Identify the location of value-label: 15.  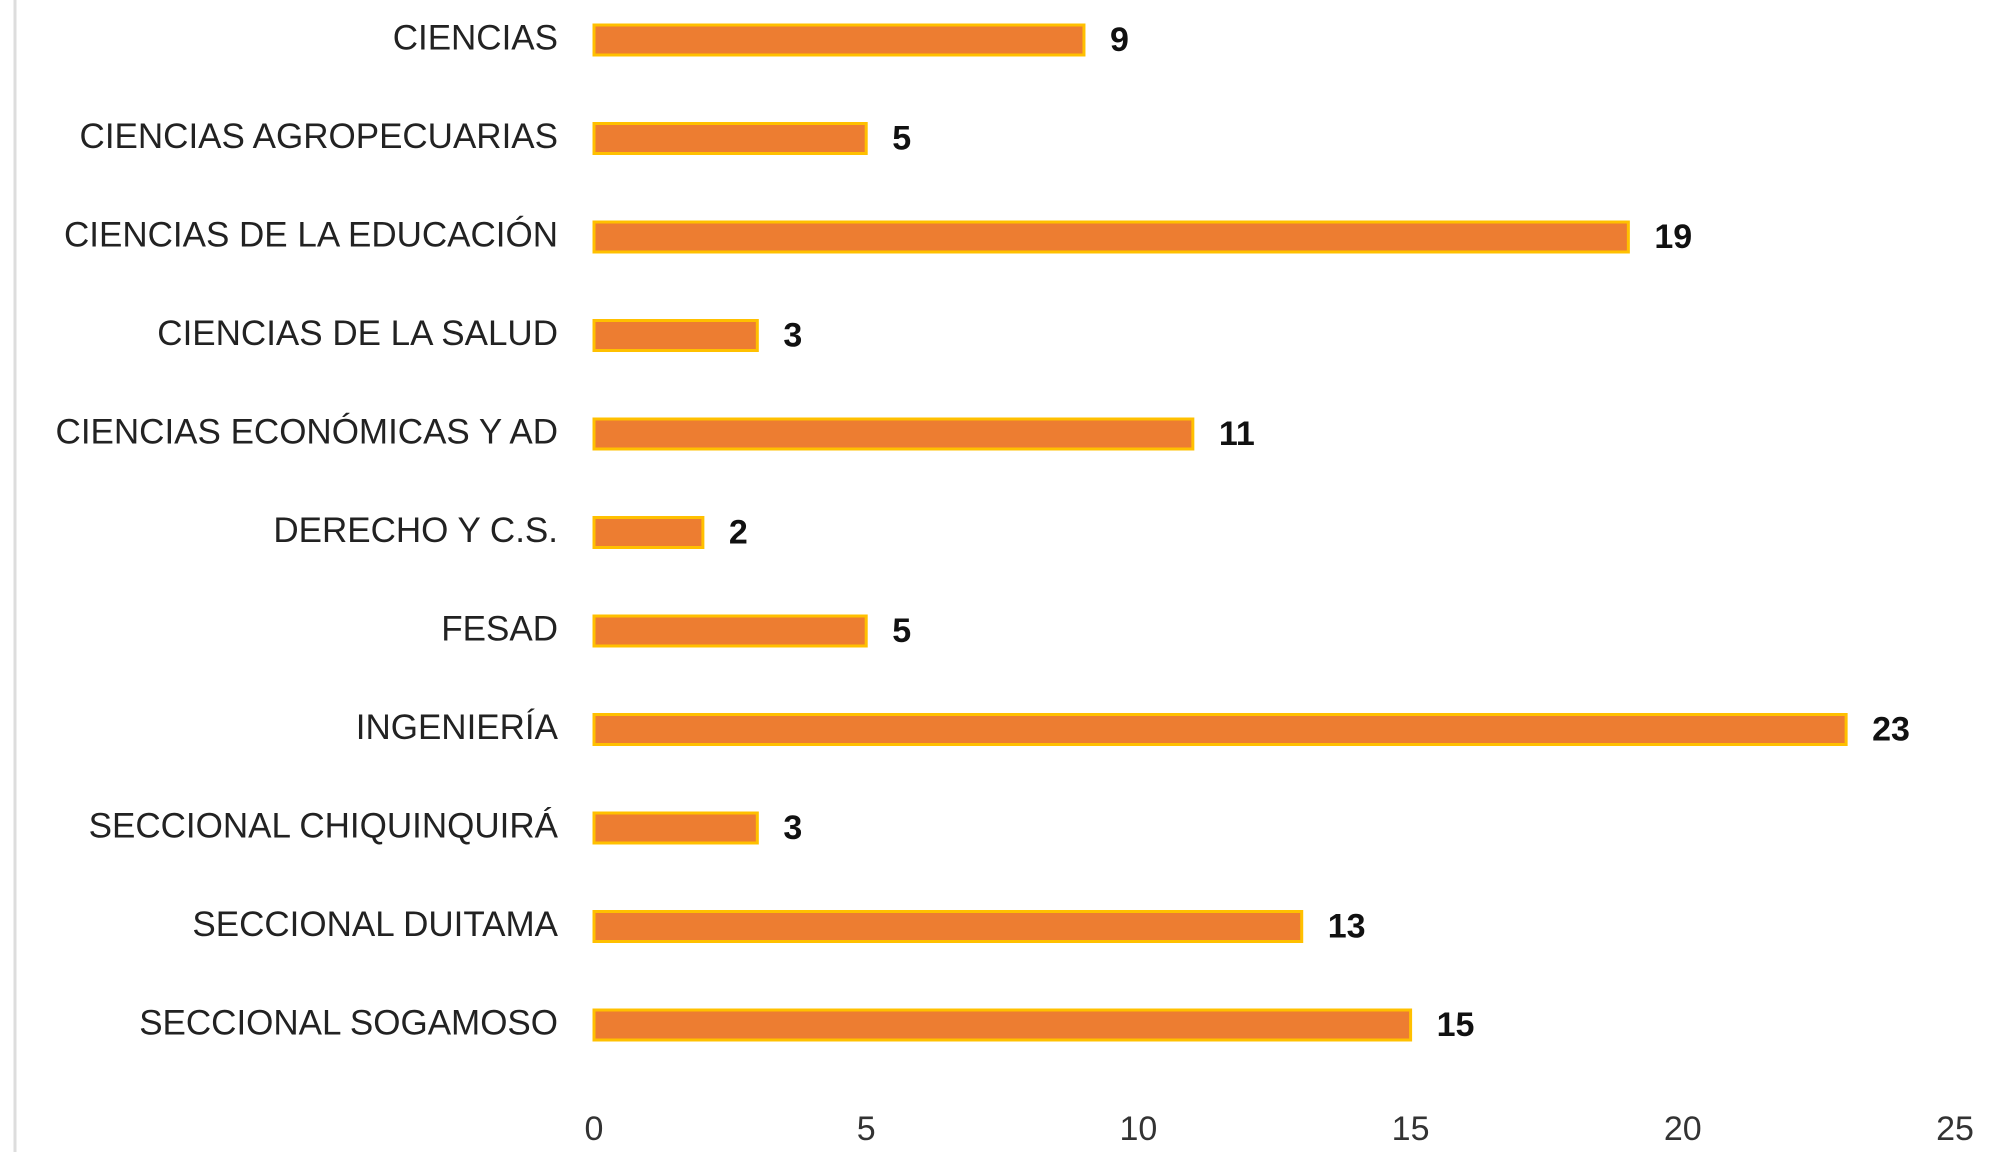
(1456, 1025).